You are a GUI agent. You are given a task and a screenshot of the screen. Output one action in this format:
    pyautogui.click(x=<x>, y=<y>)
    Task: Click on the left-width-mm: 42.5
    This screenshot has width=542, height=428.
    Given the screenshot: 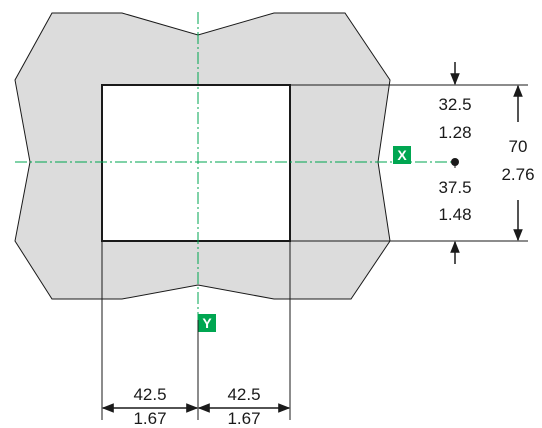 What is the action you would take?
    pyautogui.click(x=149, y=394)
    